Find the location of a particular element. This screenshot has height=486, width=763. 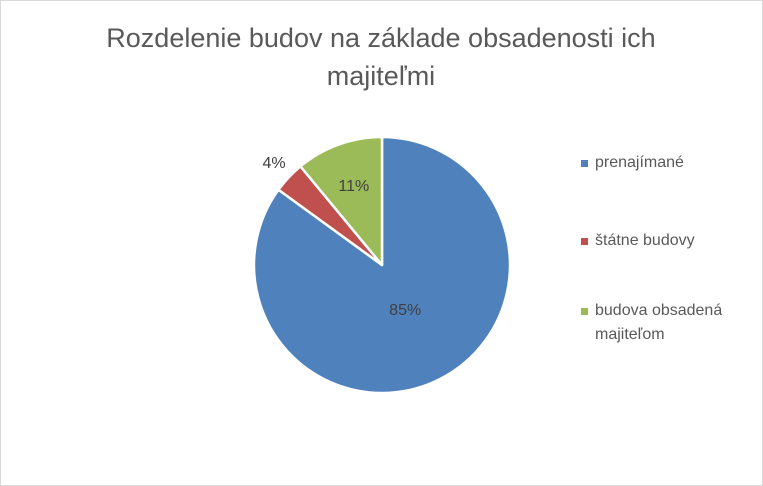

data-label: 85% is located at coordinates (405, 310).